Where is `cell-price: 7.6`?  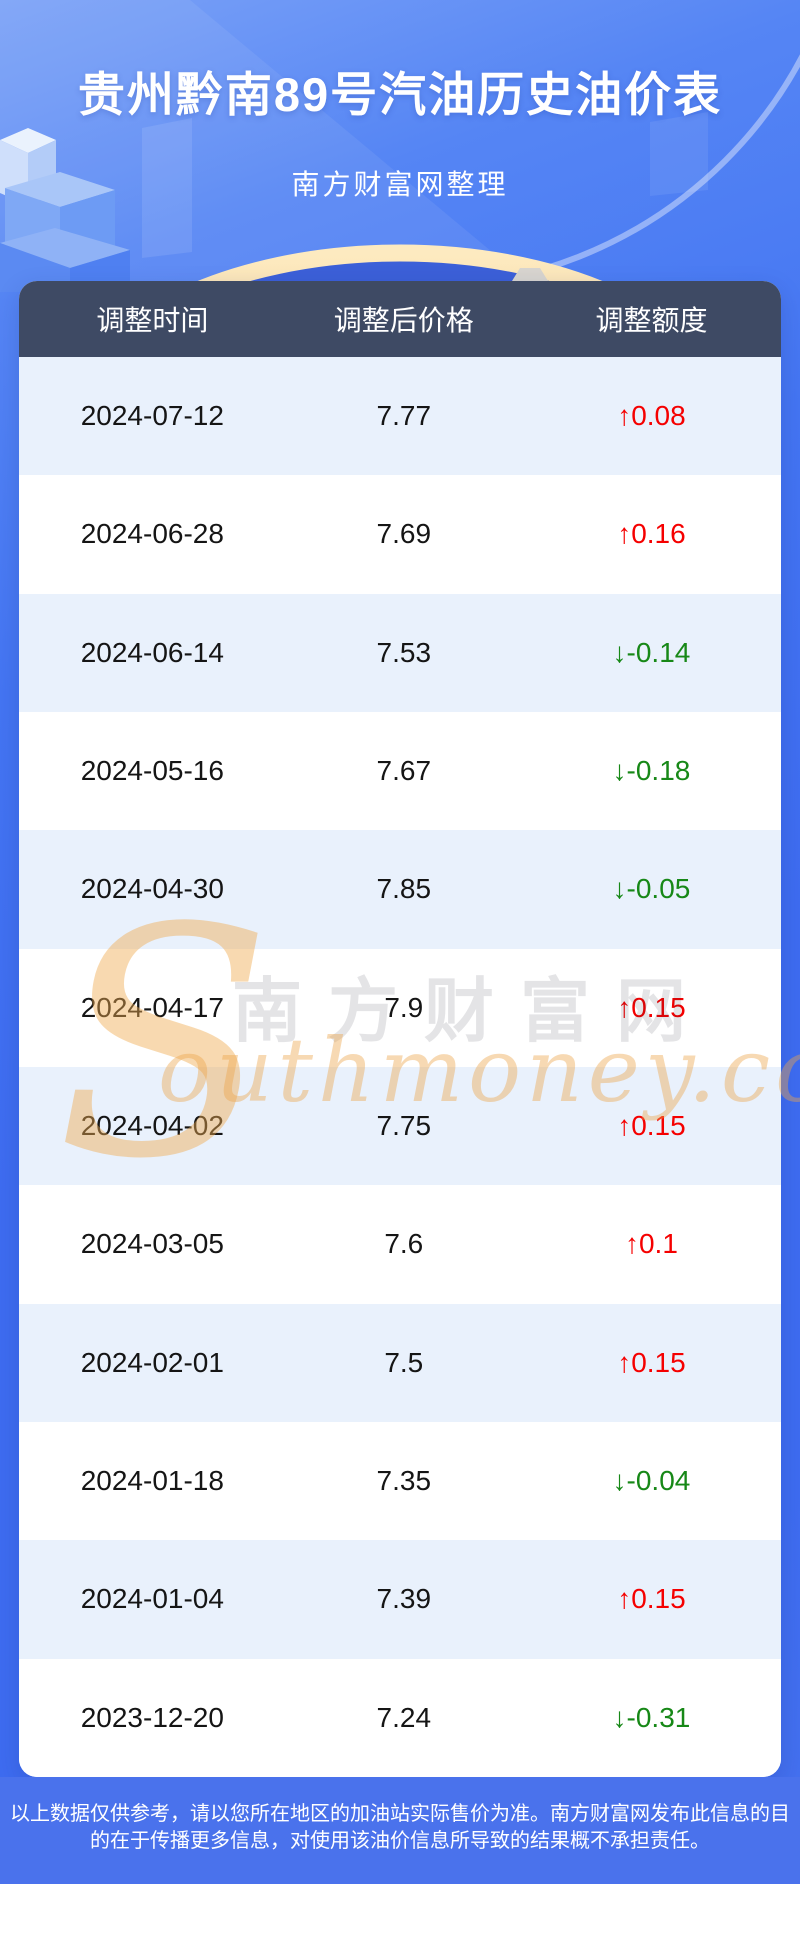 cell-price: 7.6 is located at coordinates (404, 1244).